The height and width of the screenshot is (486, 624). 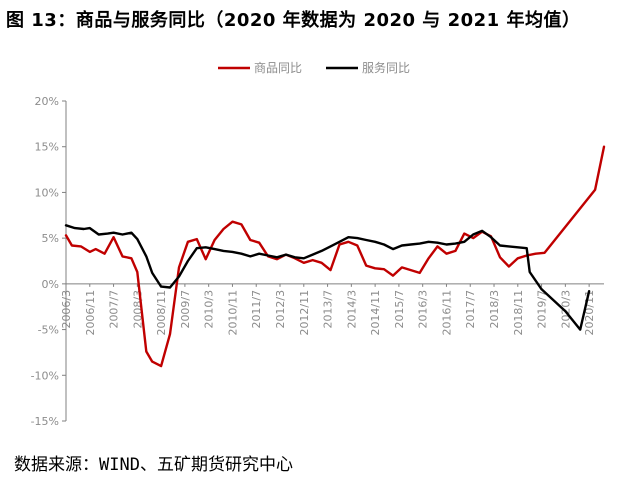 I want to click on x-tick-label: 2010/11, so click(x=232, y=313).